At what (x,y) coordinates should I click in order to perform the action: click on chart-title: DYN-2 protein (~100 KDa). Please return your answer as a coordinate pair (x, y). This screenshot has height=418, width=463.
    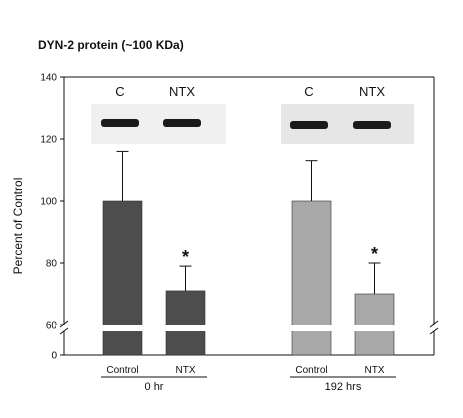
    Looking at the image, I should click on (111, 45).